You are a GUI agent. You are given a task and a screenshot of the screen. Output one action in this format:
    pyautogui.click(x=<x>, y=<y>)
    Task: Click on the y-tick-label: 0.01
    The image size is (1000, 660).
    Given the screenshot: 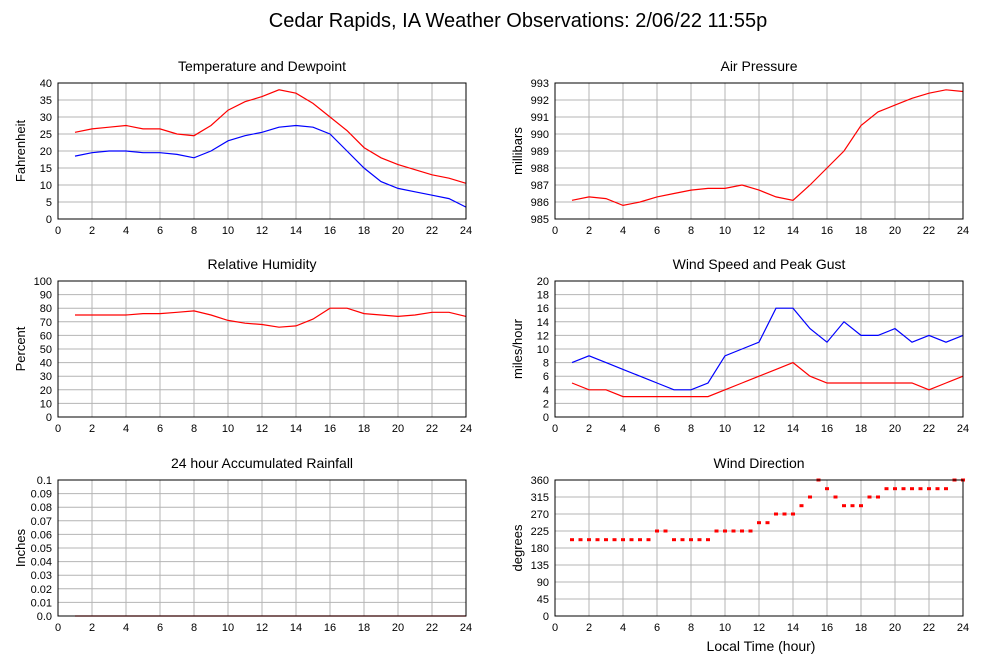 What is the action you would take?
    pyautogui.click(x=41, y=603)
    